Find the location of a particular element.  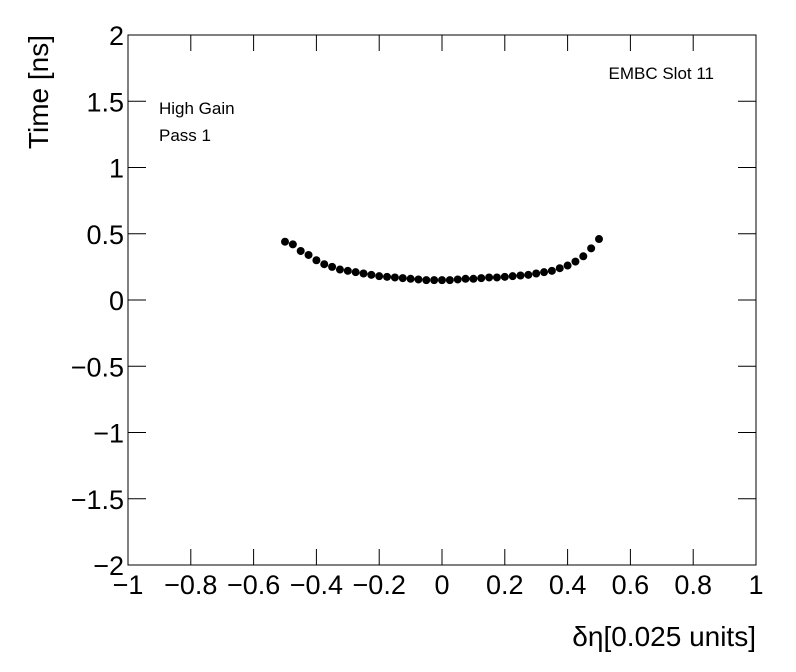

x-tick-label: 0.4 is located at coordinates (568, 585).